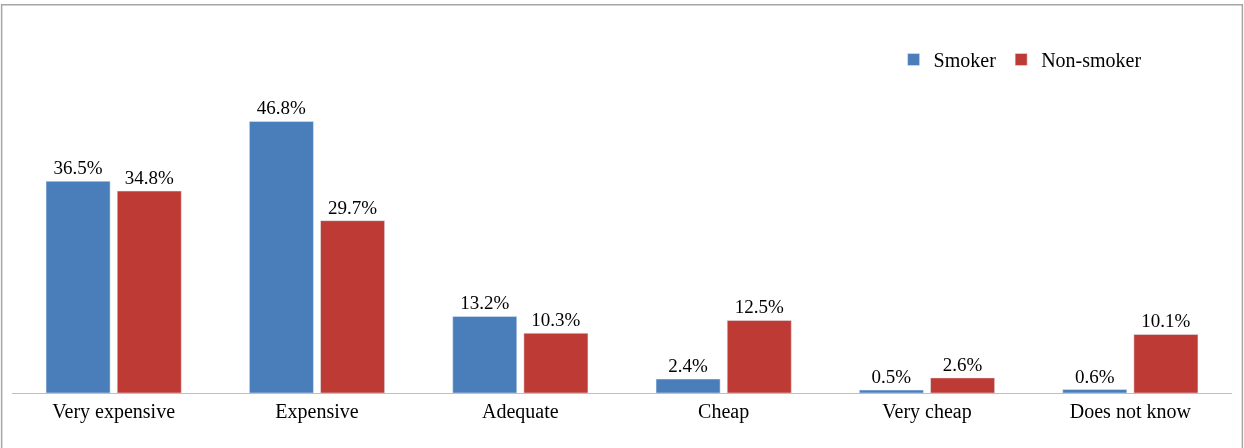 Image resolution: width=1244 pixels, height=448 pixels. What do you see at coordinates (281, 108) in the screenshot?
I see `data-label: 46.8%` at bounding box center [281, 108].